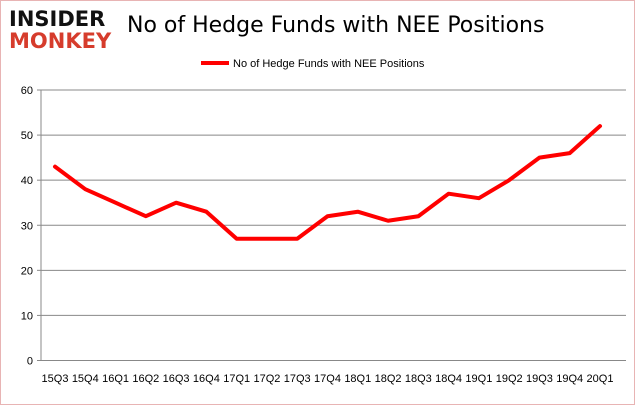 The image size is (635, 405). I want to click on legend: No of Hedge Funds with NEE Positions, so click(313, 64).